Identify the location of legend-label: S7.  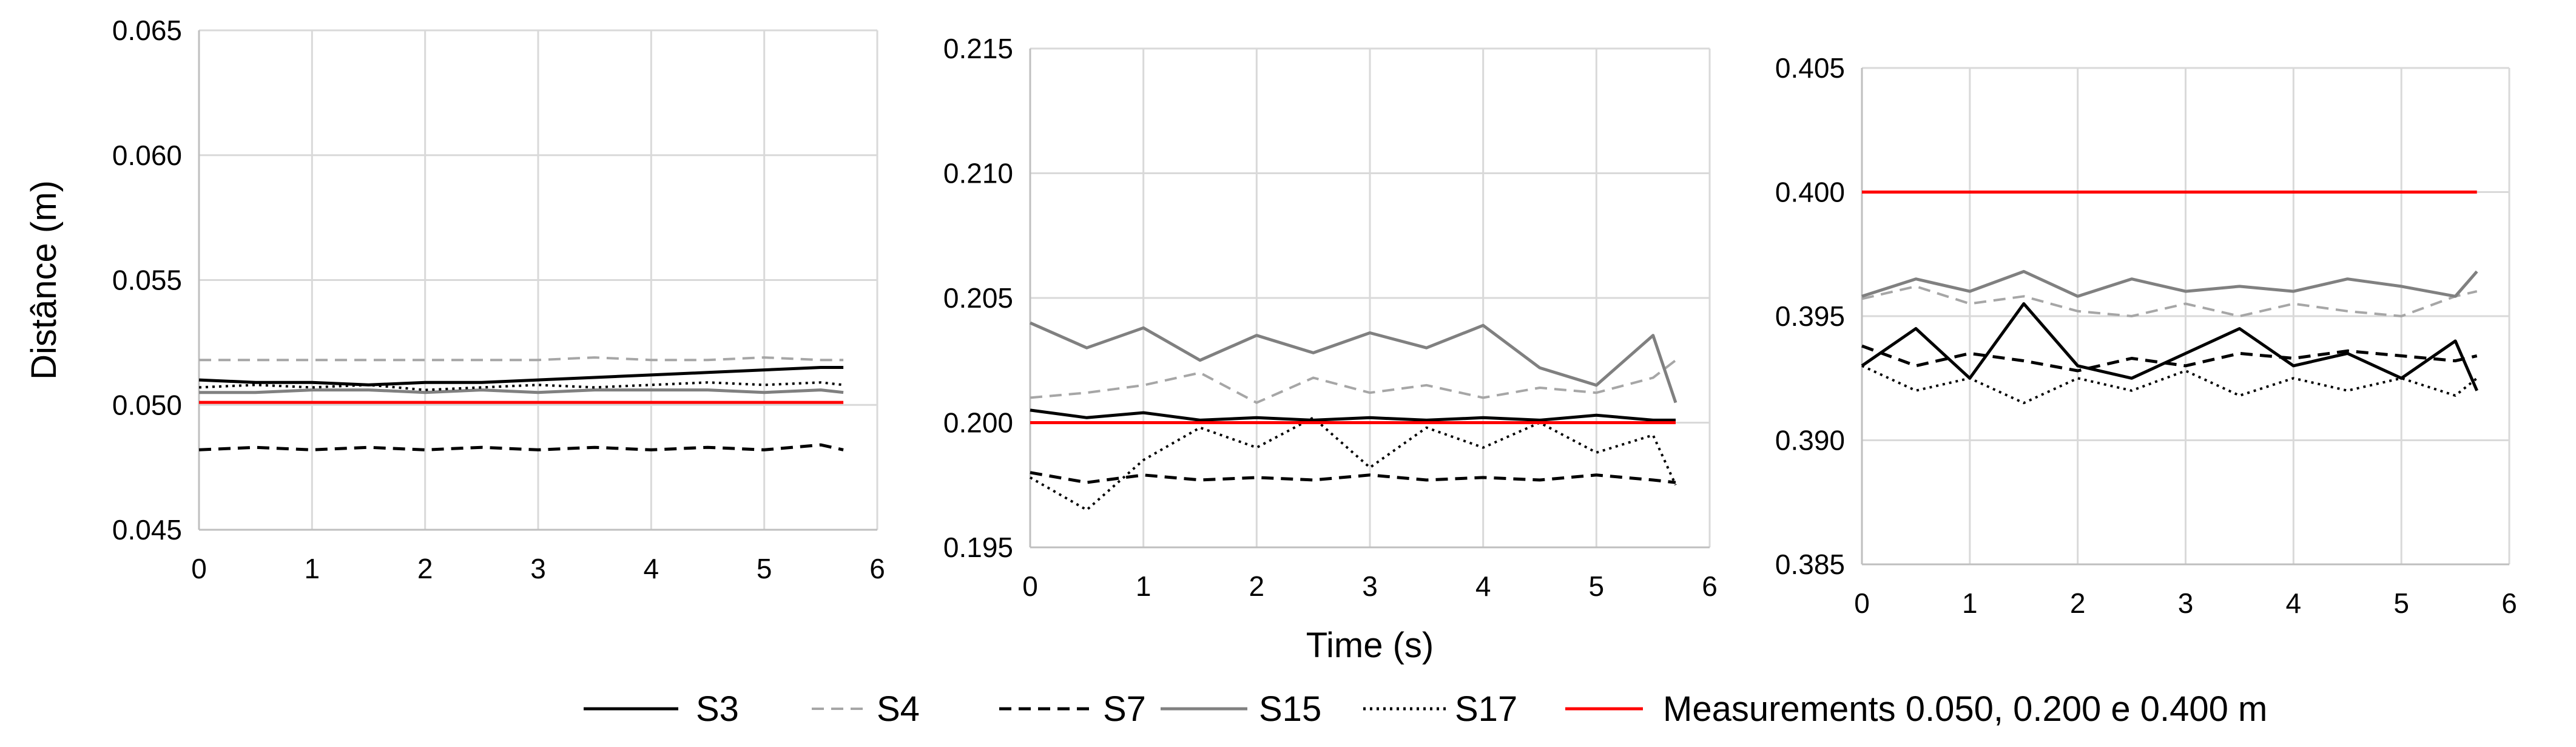
(1125, 709).